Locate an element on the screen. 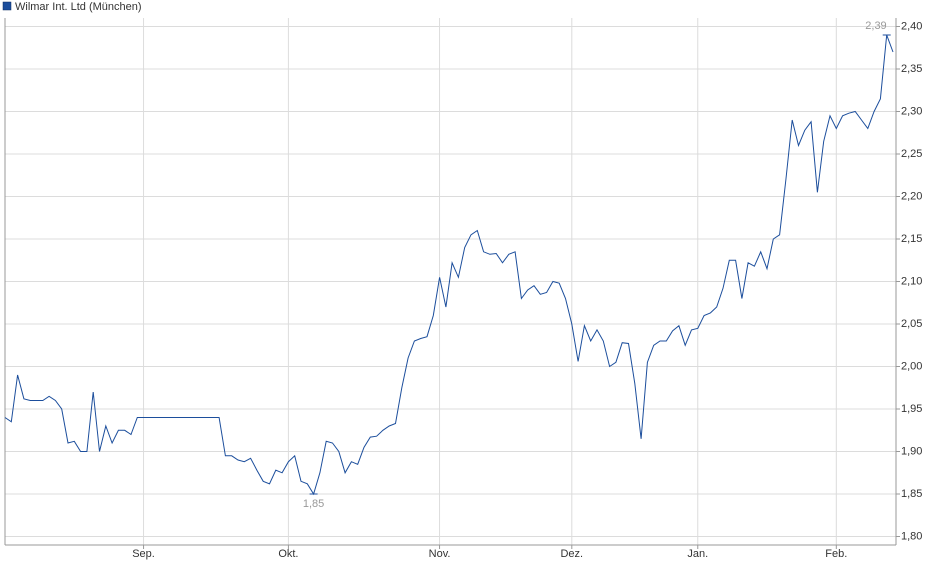  y-tick-label: 2,40 is located at coordinates (911, 26).